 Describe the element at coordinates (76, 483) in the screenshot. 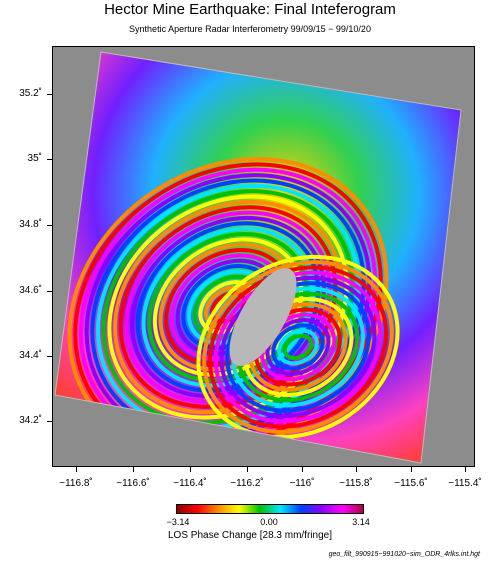

I see `x-tick-label: −116.8˚` at that location.